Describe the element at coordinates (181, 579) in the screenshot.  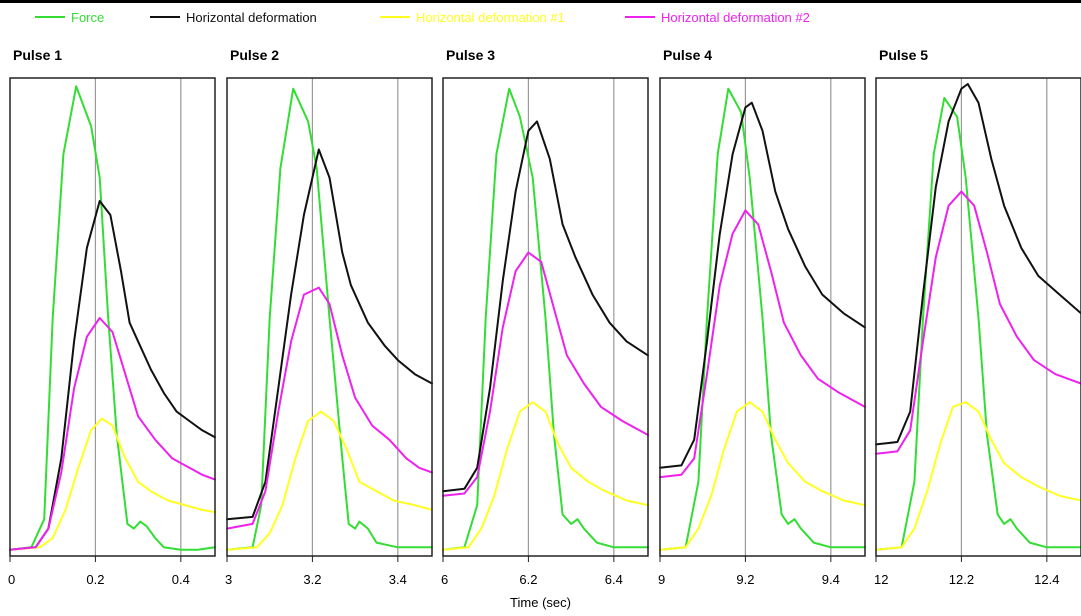
I see `tick-label: 0.4` at that location.